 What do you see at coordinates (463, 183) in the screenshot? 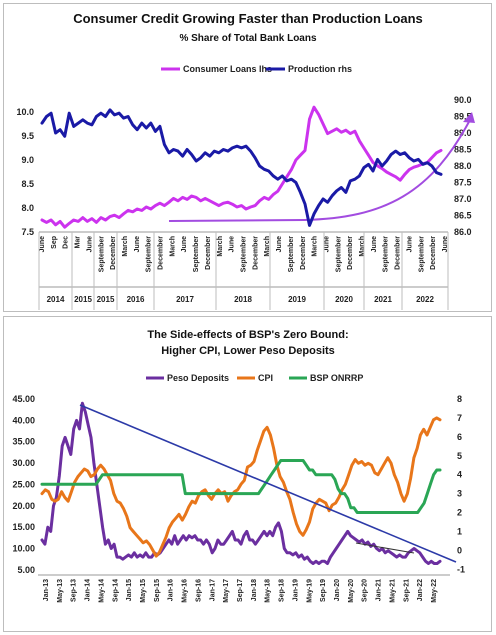
I see `right-tick-label: 87.5` at bounding box center [463, 183].